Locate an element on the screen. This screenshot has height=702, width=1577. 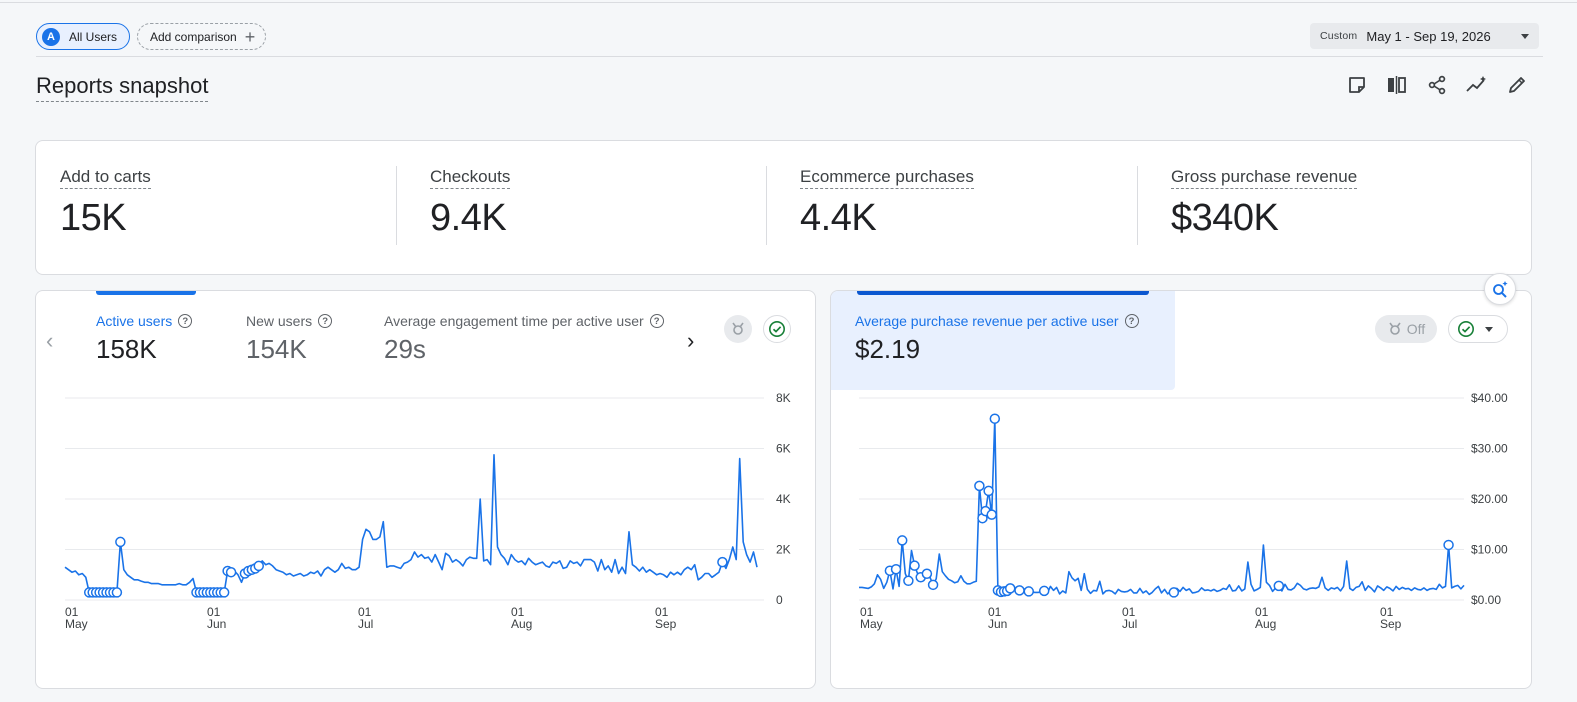
anomaly-detection-button is located at coordinates (738, 329).